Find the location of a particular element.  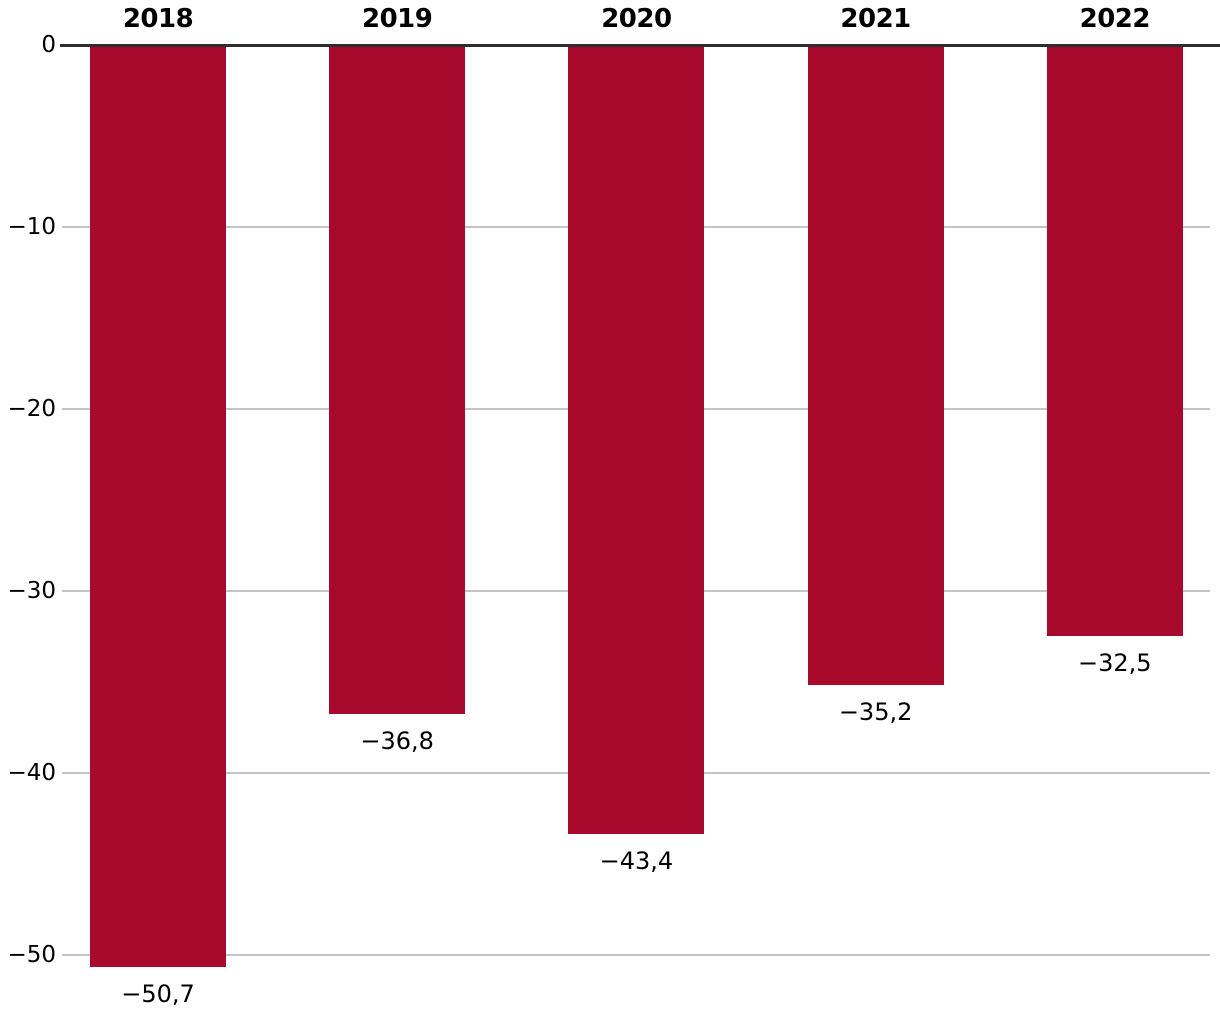

y-tick-label: 0 is located at coordinates (48, 45).